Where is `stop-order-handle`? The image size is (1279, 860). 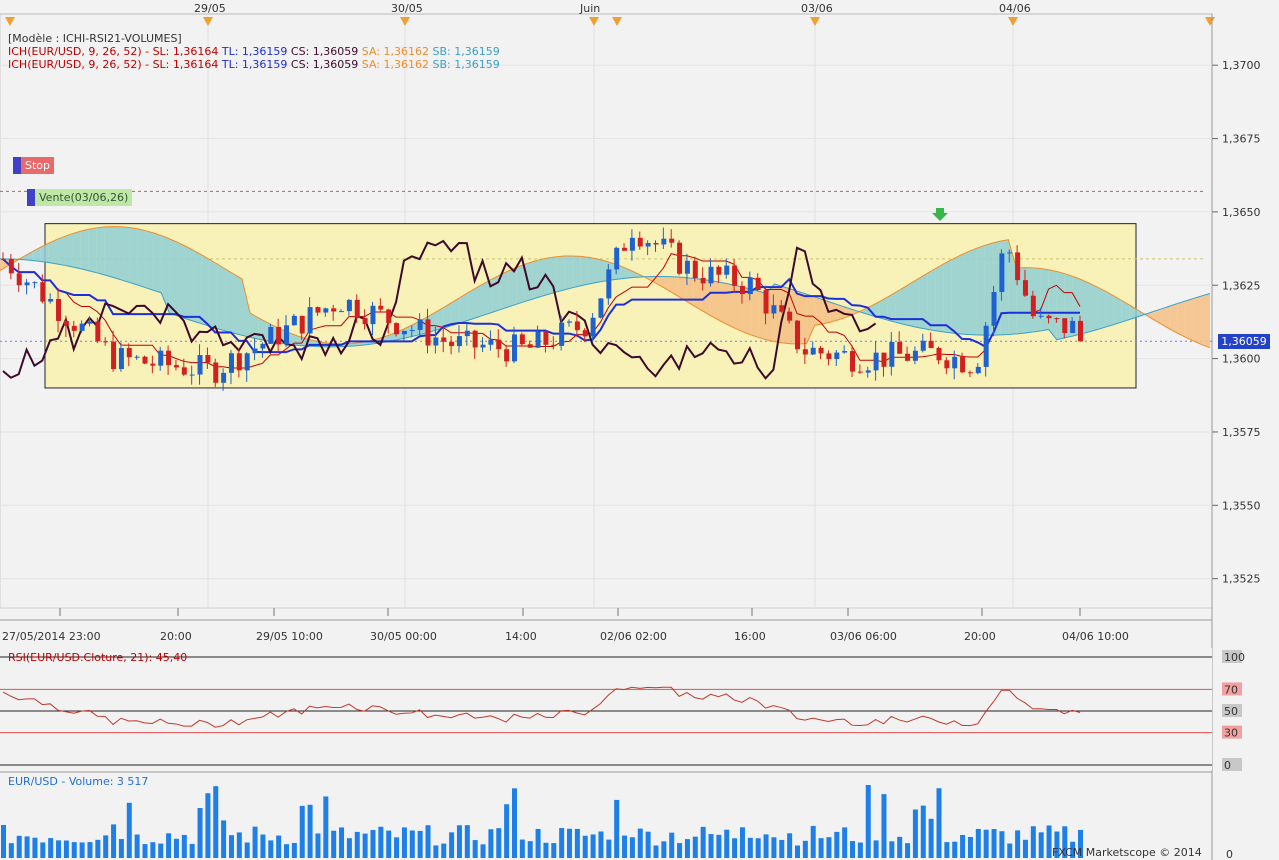
stop-order-handle is located at coordinates (17, 165).